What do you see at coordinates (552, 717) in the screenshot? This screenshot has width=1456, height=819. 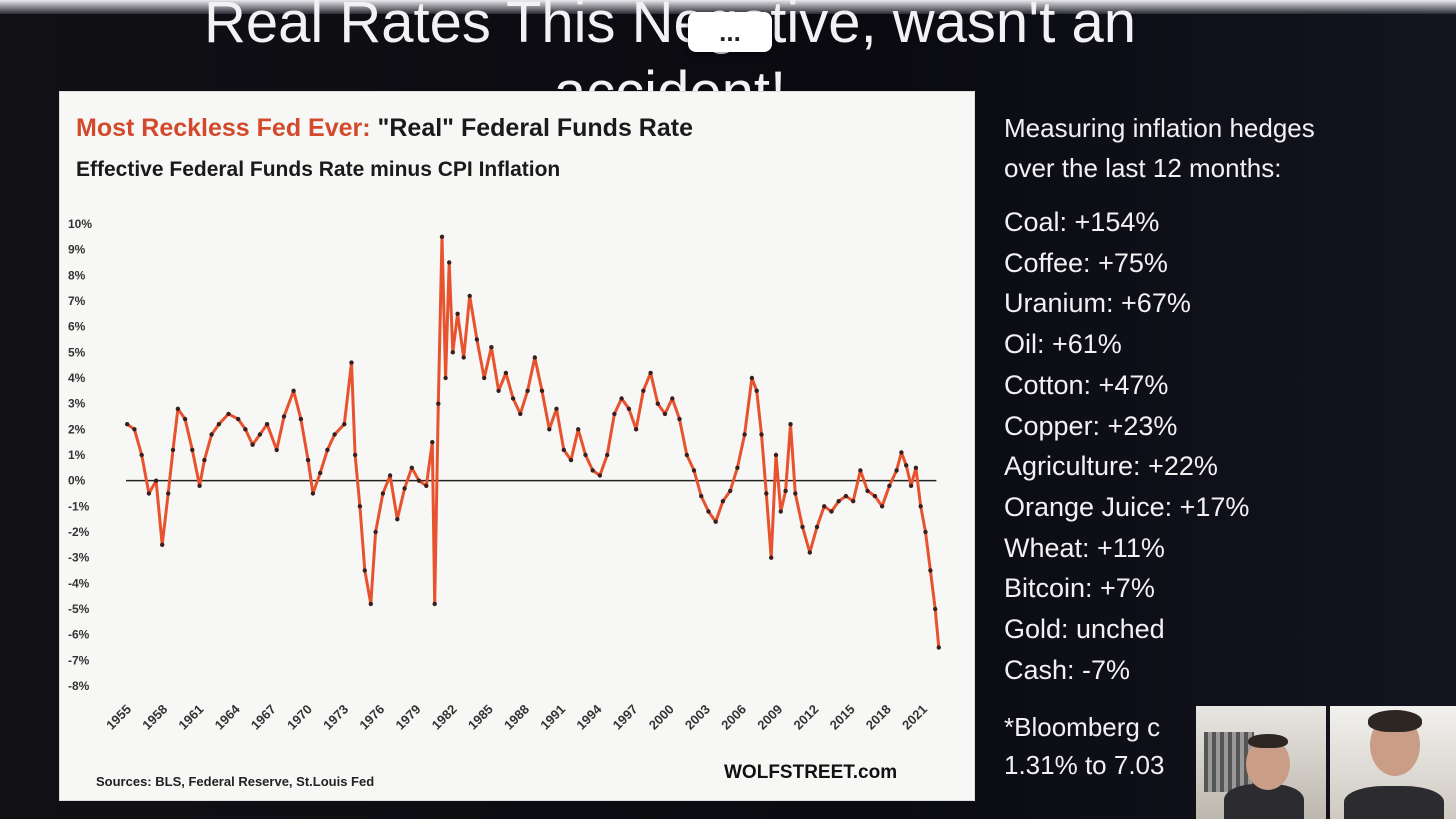 I see `x-tick-label: 1991` at bounding box center [552, 717].